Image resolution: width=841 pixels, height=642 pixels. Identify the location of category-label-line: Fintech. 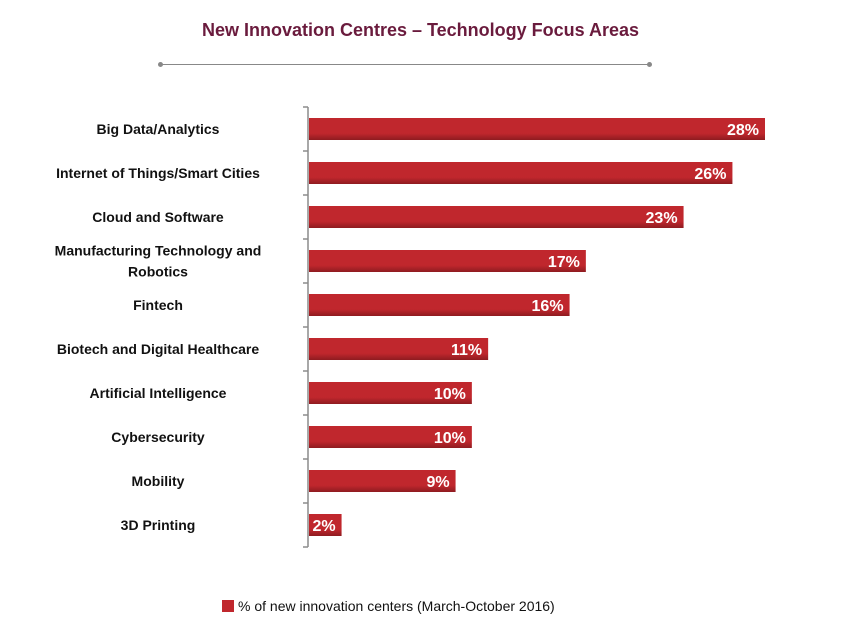
(158, 305).